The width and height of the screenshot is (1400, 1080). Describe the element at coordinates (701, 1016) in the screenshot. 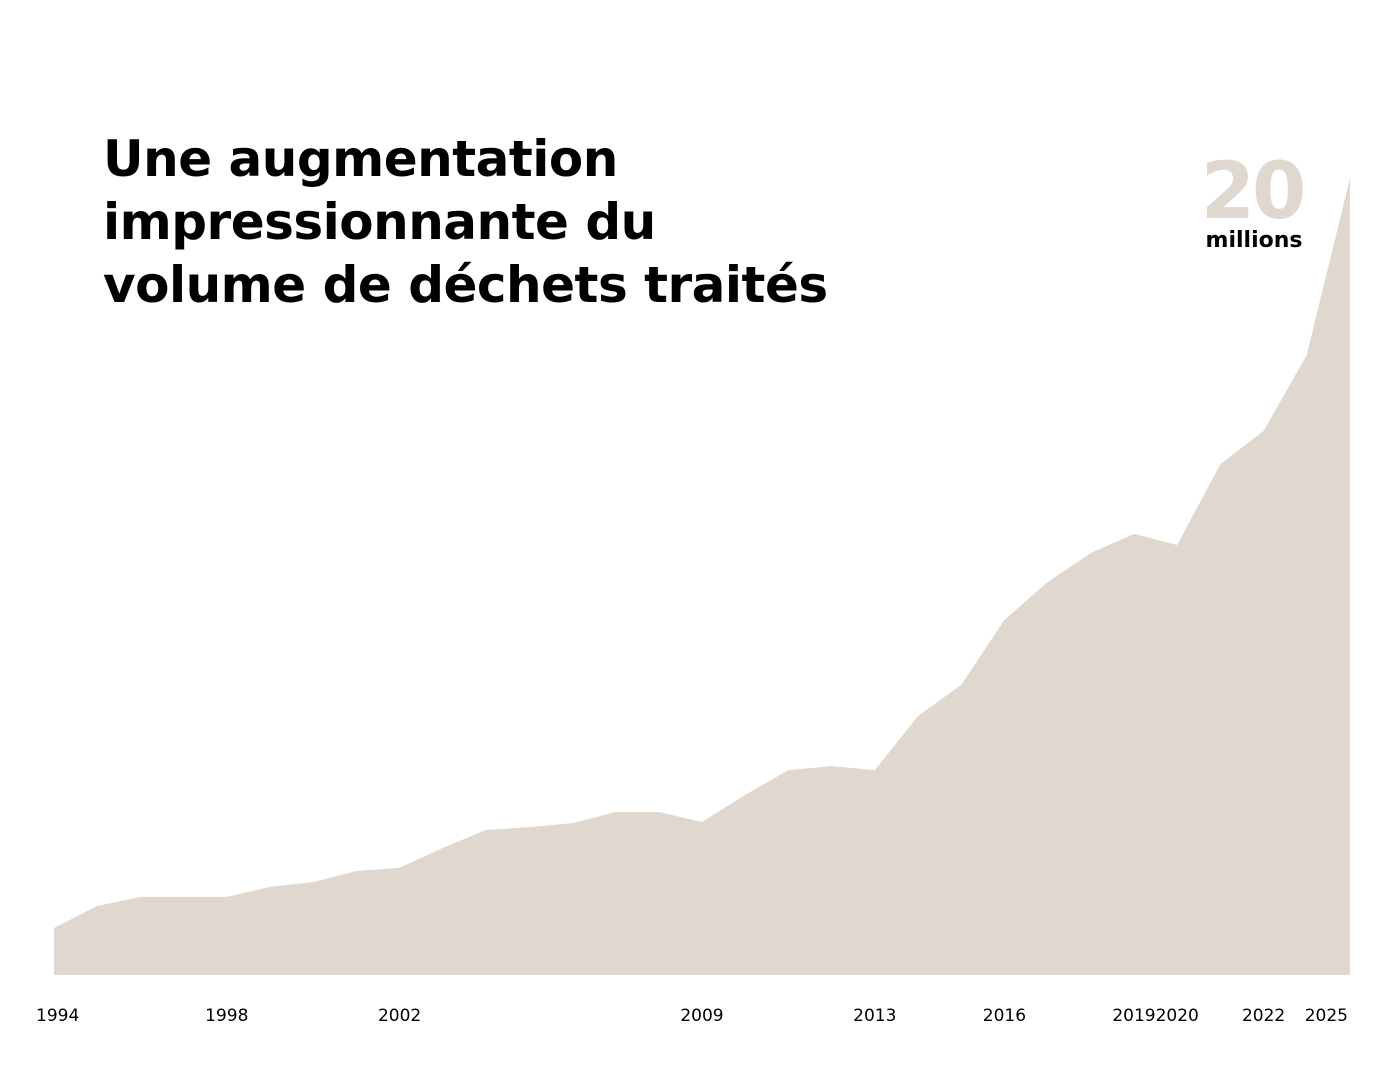

I see `x-tick-label: 2009` at that location.